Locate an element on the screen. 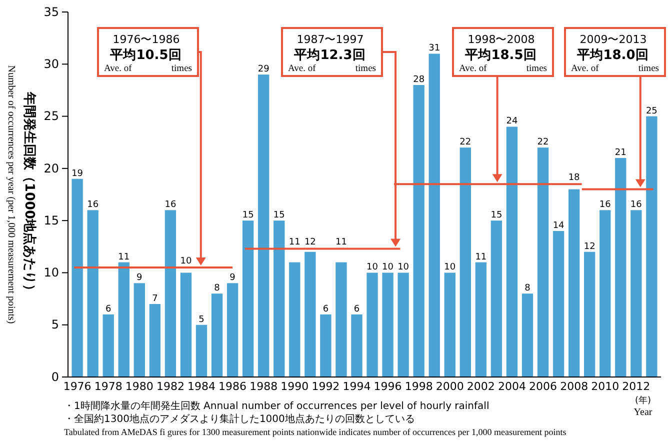  x-tick-label: 1996 is located at coordinates (388, 386).